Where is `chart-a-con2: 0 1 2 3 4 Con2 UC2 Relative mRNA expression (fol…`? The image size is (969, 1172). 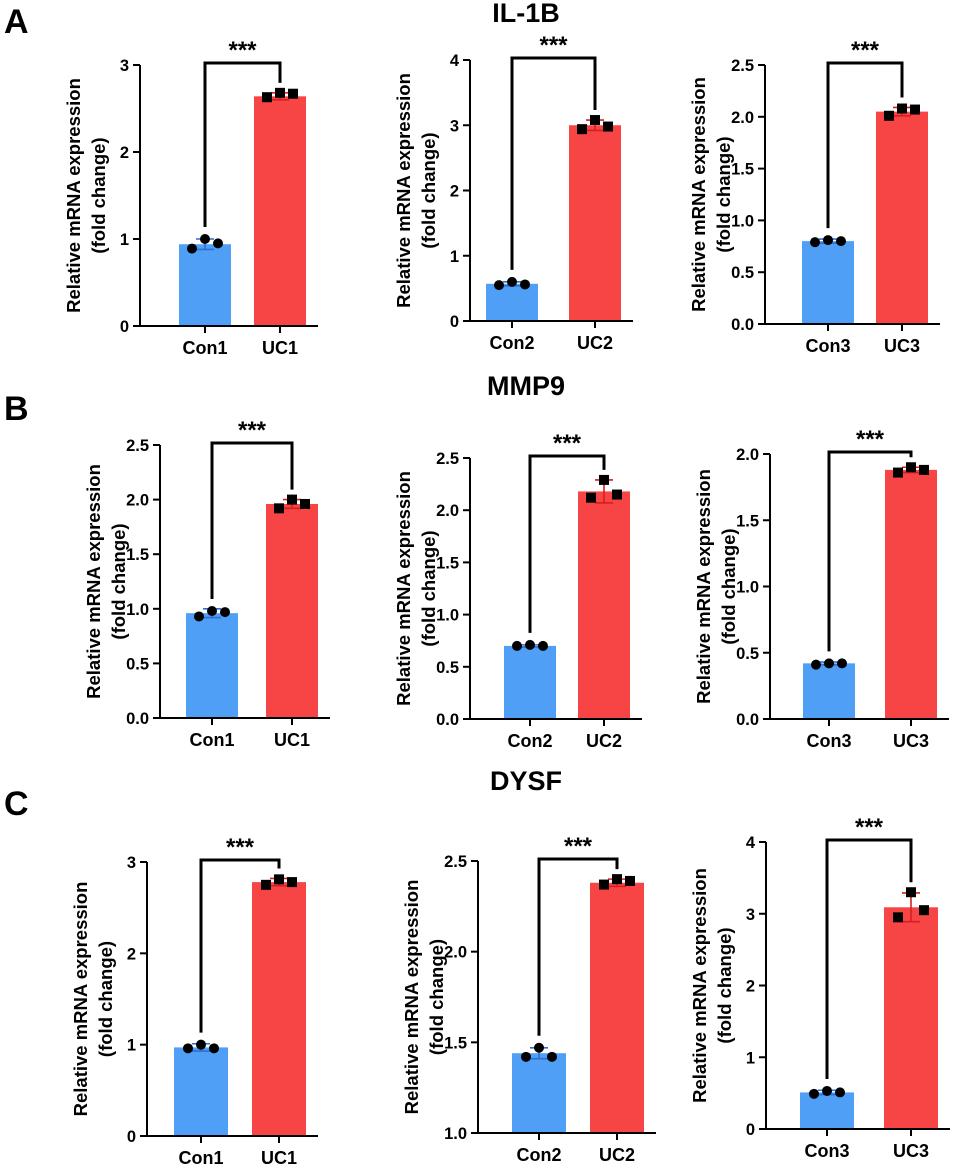
chart-a-con2: 0 1 2 3 4 Con2 UC2 Relative mRNA expression (fol… is located at coordinates (513, 192).